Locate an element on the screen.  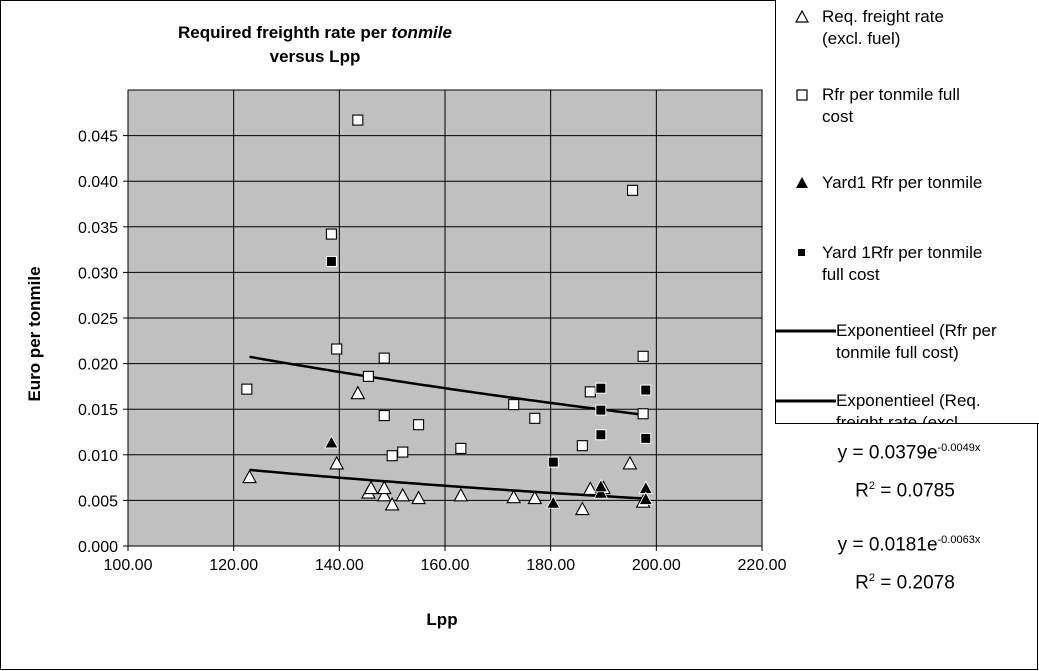
x-tick-label: 220.00 is located at coordinates (762, 565).